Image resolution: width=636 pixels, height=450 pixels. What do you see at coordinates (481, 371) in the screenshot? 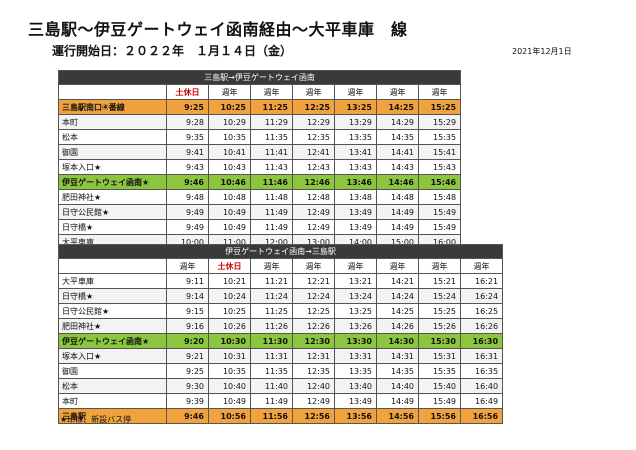
I see `departure-time: 16:35` at bounding box center [481, 371].